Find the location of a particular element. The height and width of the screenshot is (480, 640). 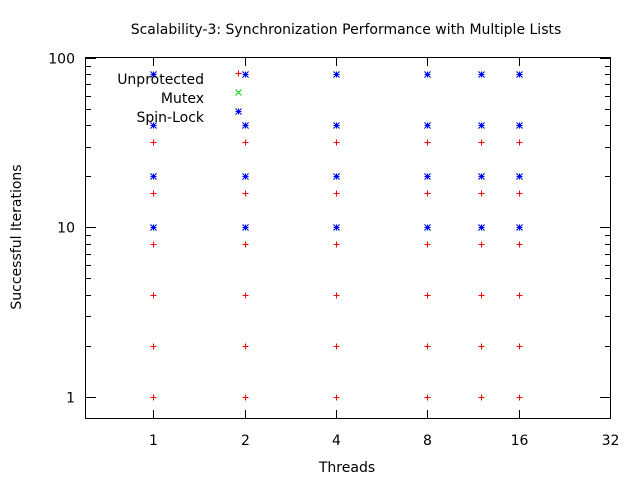

legend-marker-mutex is located at coordinates (238, 92).